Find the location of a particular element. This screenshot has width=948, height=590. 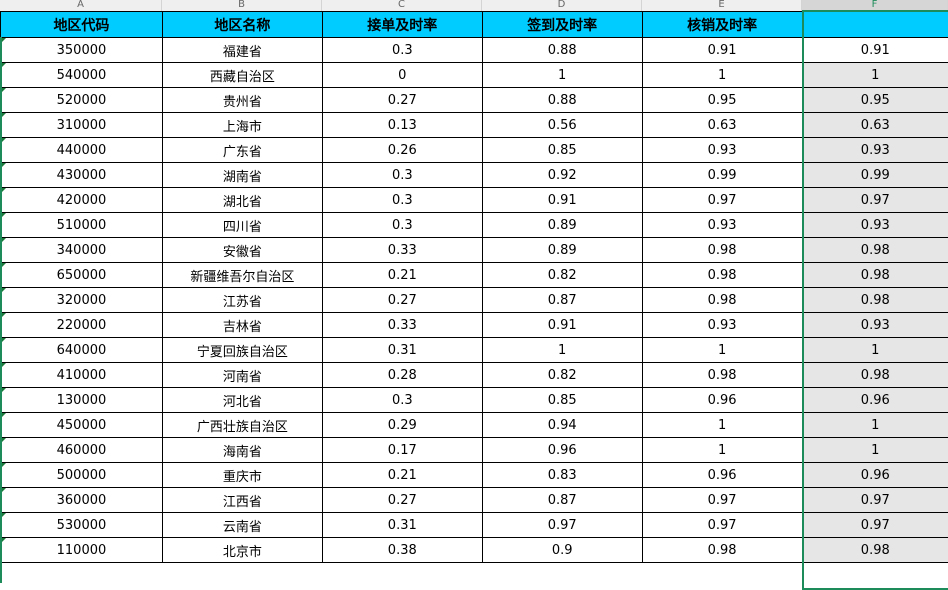

column-header-b: B is located at coordinates (242, 5).